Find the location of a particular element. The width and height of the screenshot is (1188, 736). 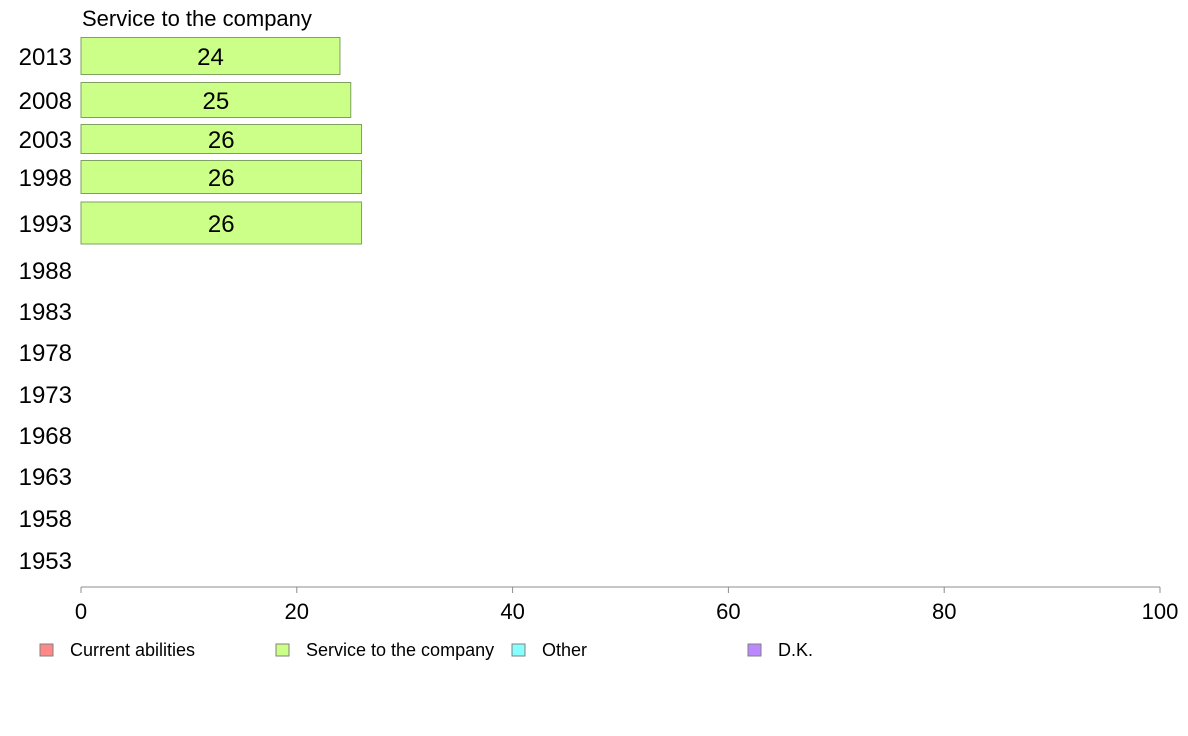

legend-label-current-abilities: Current abilities is located at coordinates (132, 650).